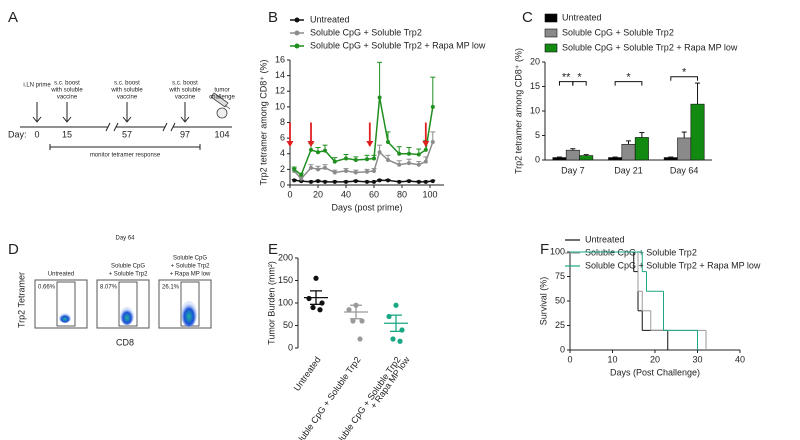  I want to click on day-number: 15, so click(67, 134).